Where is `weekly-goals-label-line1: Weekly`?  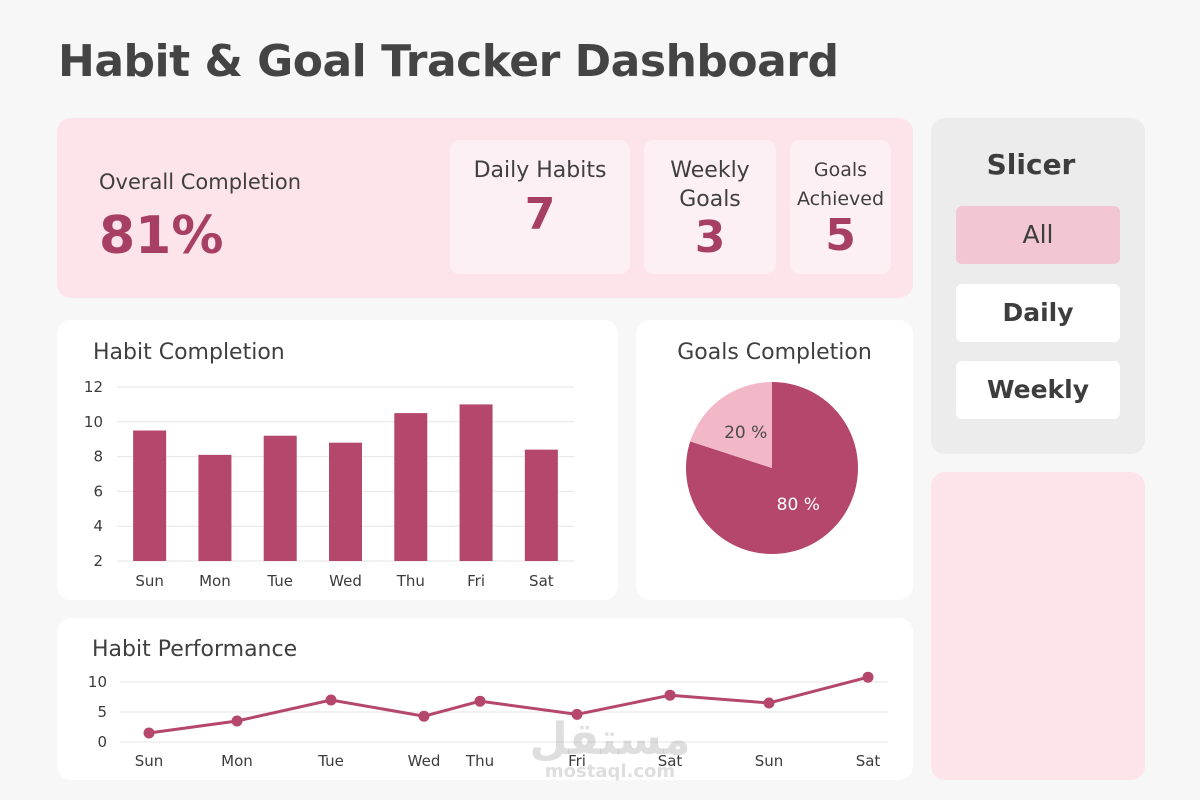
weekly-goals-label-line1: Weekly is located at coordinates (710, 170).